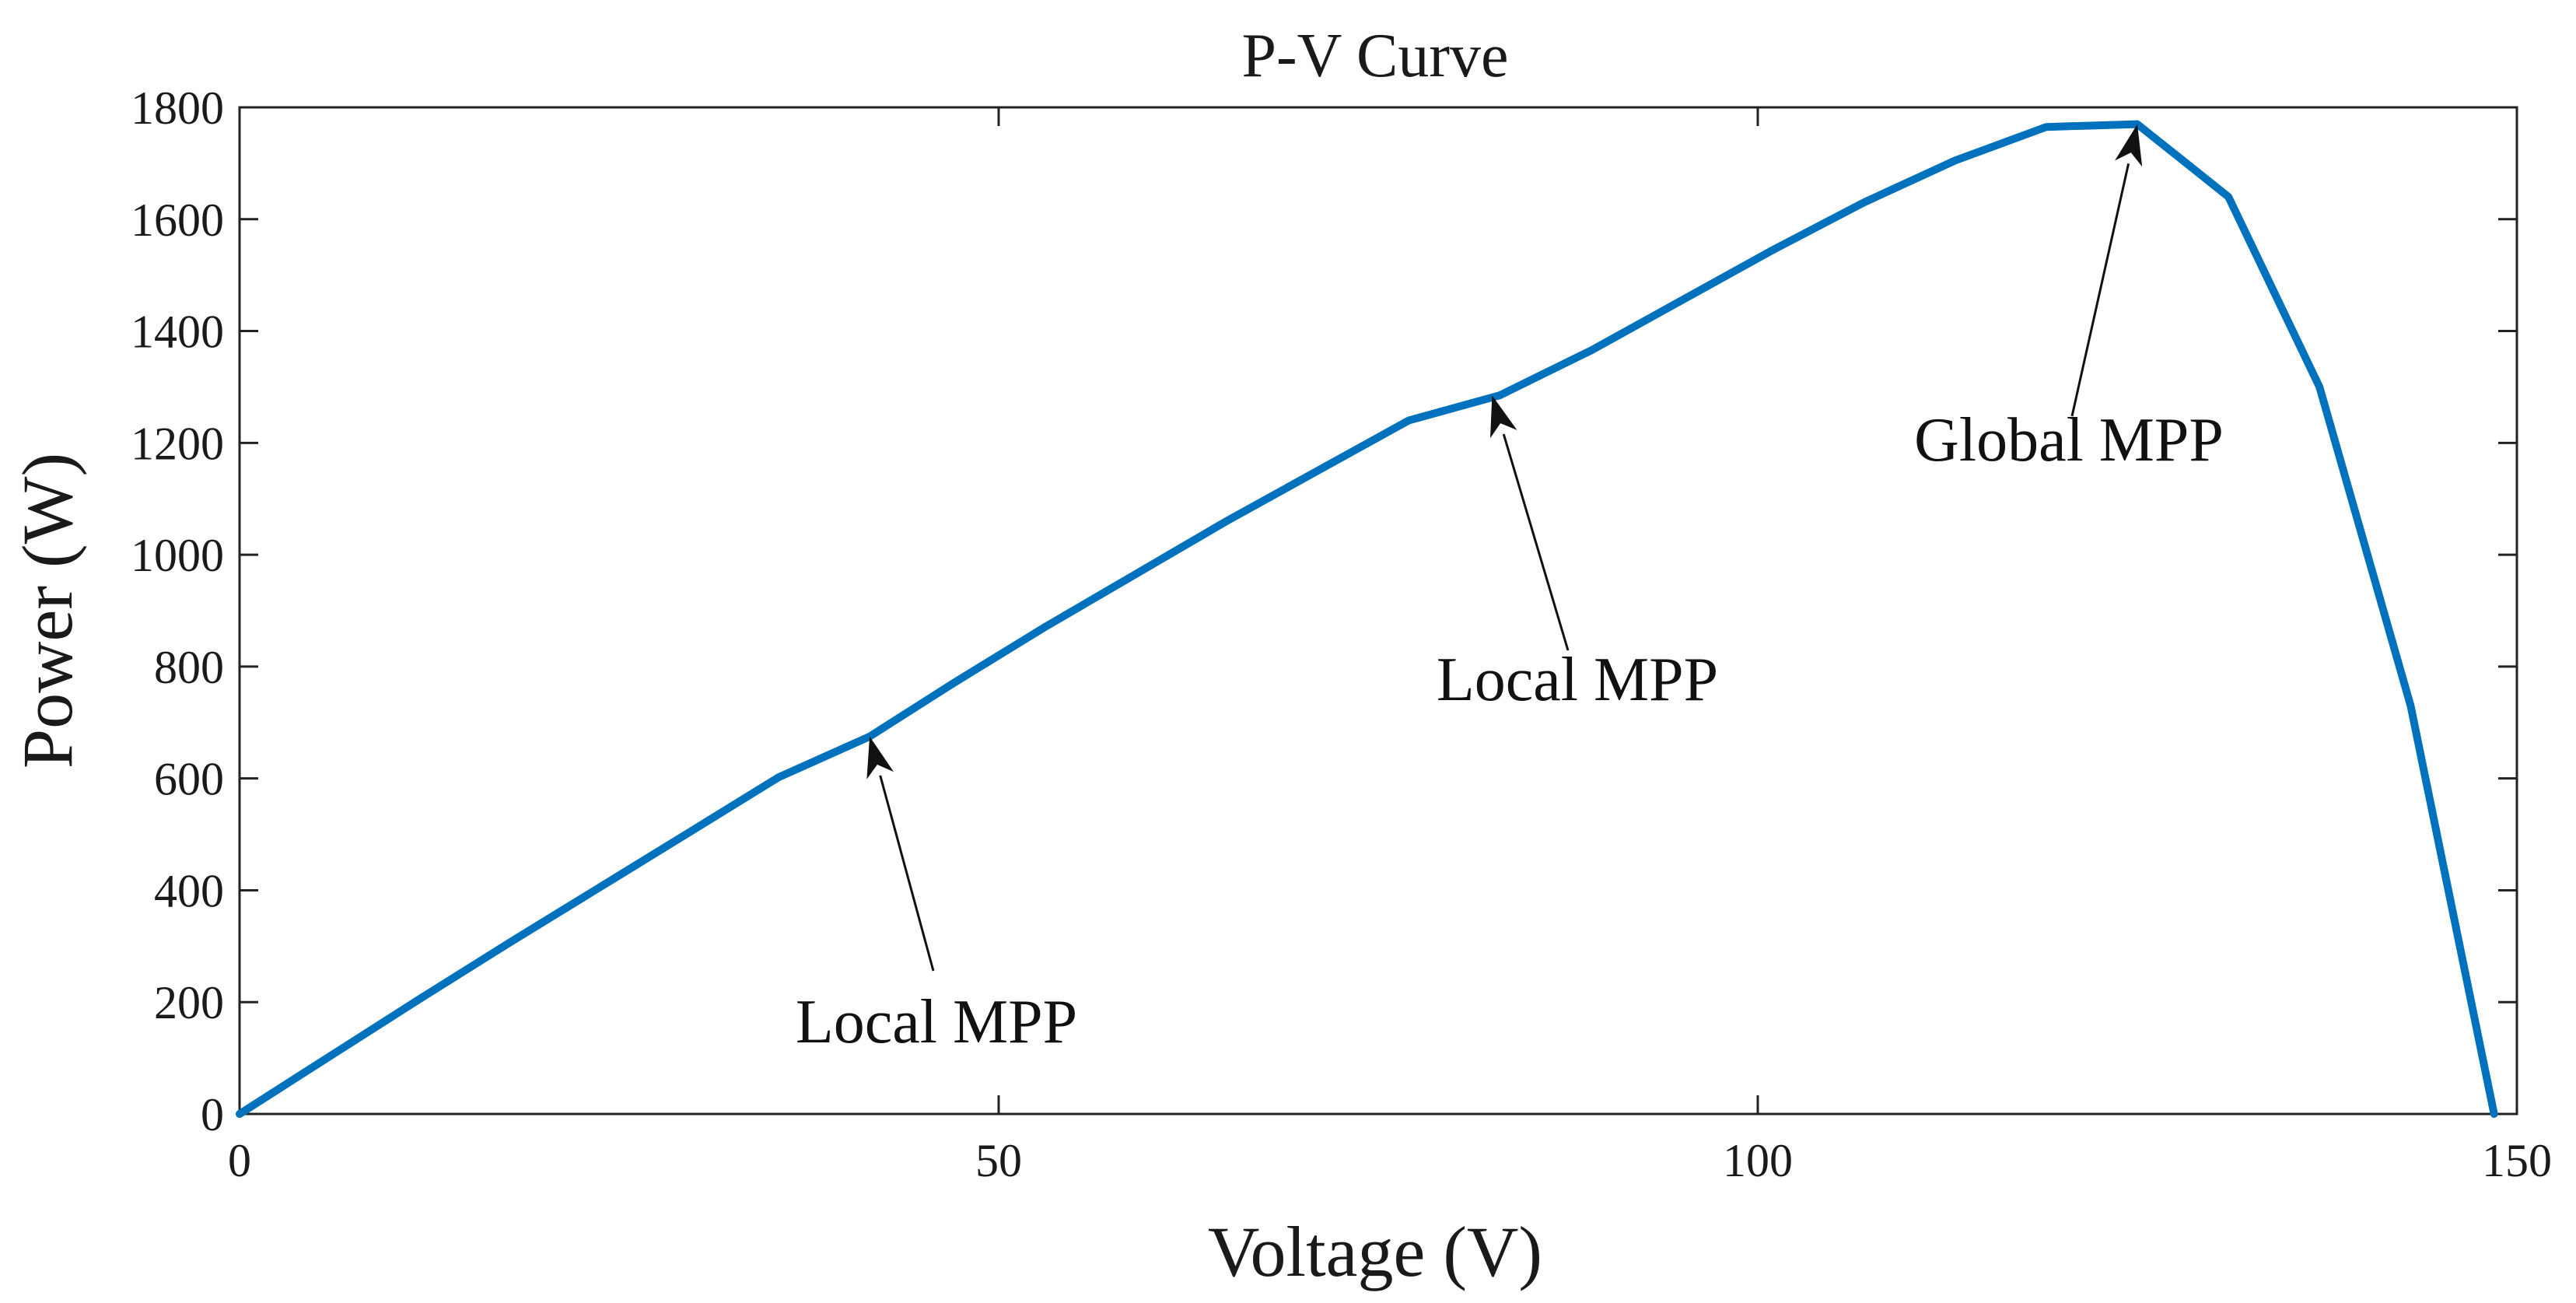  I want to click on y-tick-label: 1800, so click(177, 108).